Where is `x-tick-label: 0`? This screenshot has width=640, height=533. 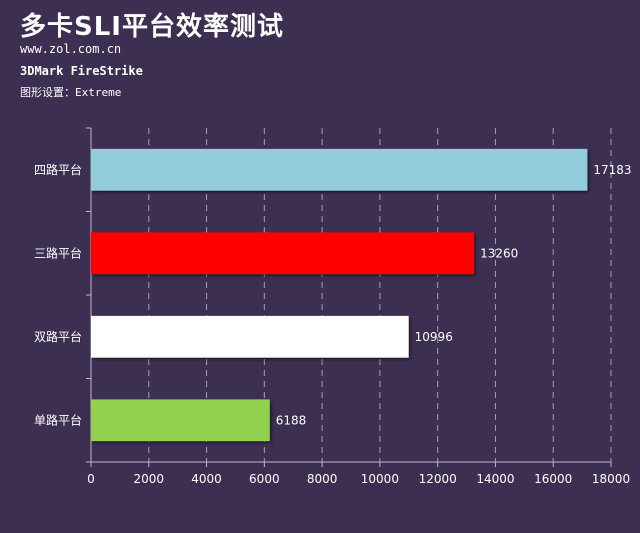 x-tick-label: 0 is located at coordinates (91, 479).